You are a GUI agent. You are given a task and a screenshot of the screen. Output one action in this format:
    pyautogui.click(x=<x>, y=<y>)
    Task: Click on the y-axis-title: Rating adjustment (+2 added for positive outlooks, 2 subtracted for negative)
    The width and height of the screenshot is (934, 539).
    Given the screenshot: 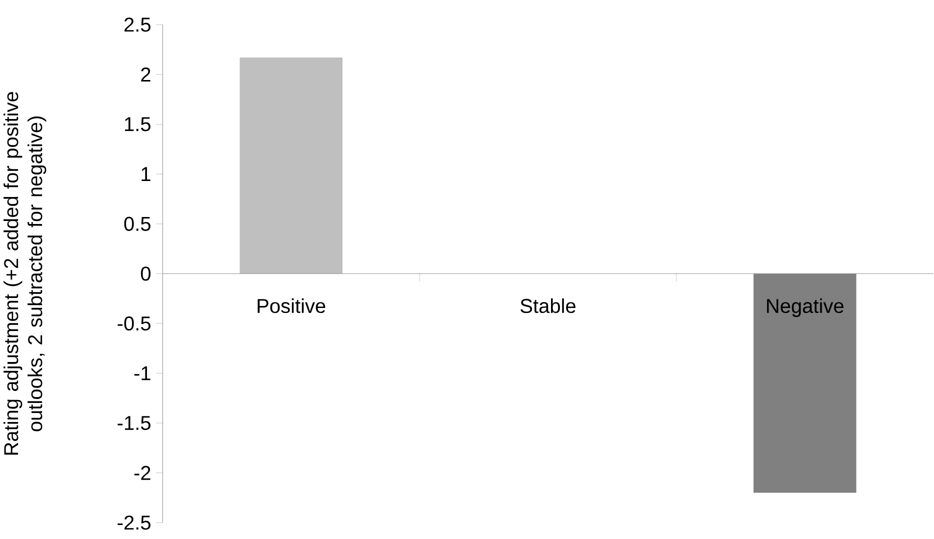 What is the action you would take?
    pyautogui.click(x=25, y=273)
    